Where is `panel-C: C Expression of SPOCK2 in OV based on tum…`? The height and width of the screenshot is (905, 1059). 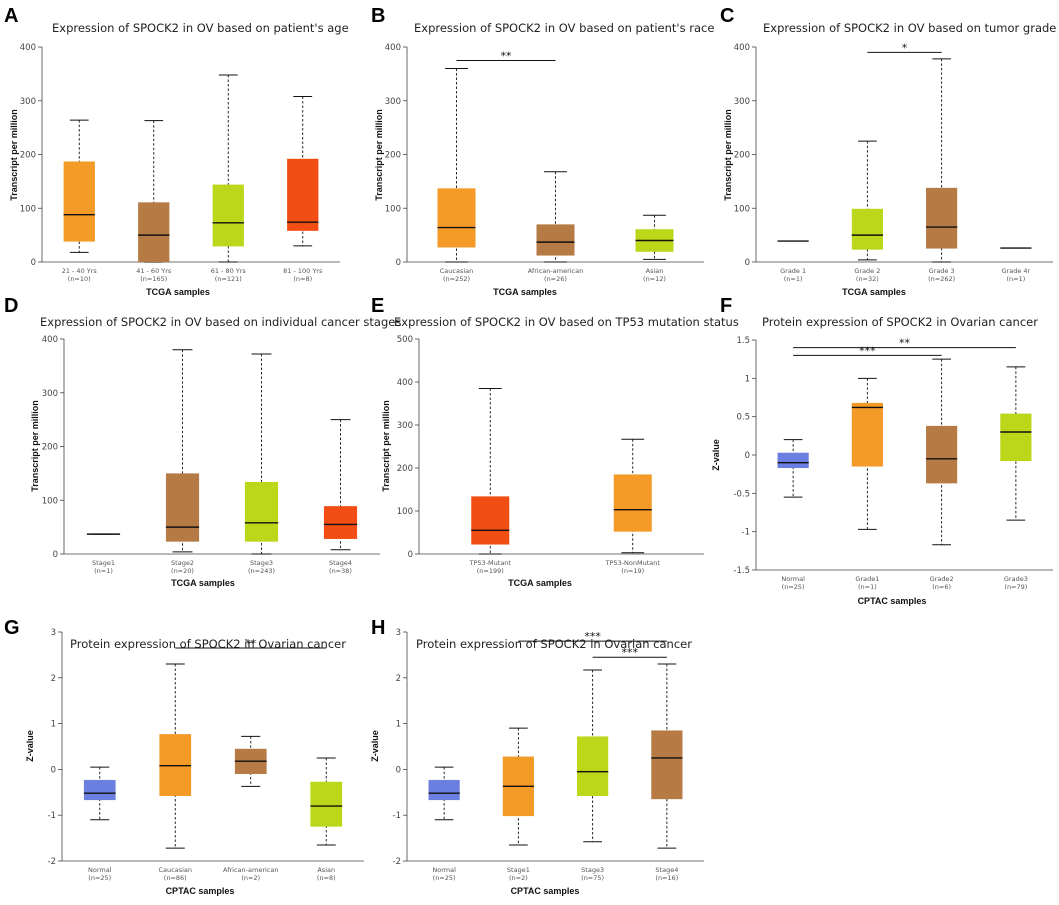
panel-C: C Expression of SPOCK2 in OV based on tum… is located at coordinates (888, 151).